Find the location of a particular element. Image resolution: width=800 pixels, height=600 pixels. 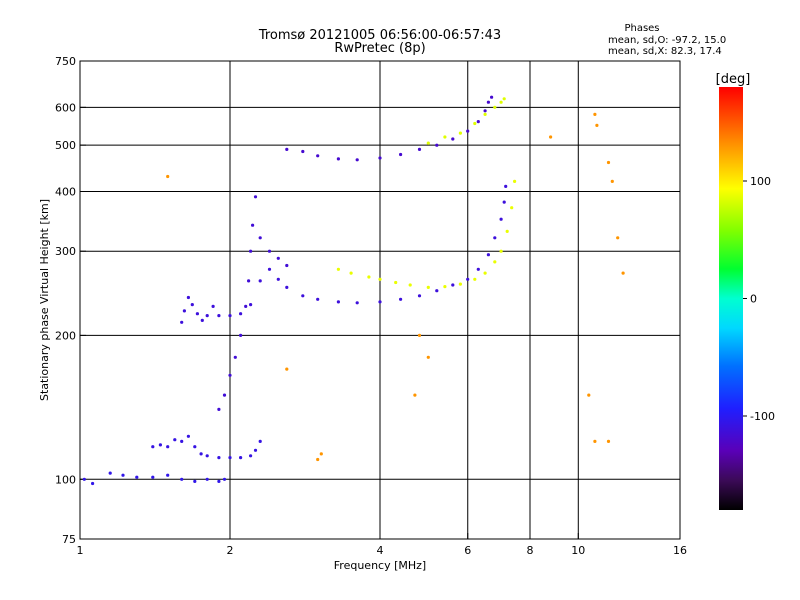

phases-o-mode: mean, sd,O: -97.2, 15.0 is located at coordinates (667, 40).